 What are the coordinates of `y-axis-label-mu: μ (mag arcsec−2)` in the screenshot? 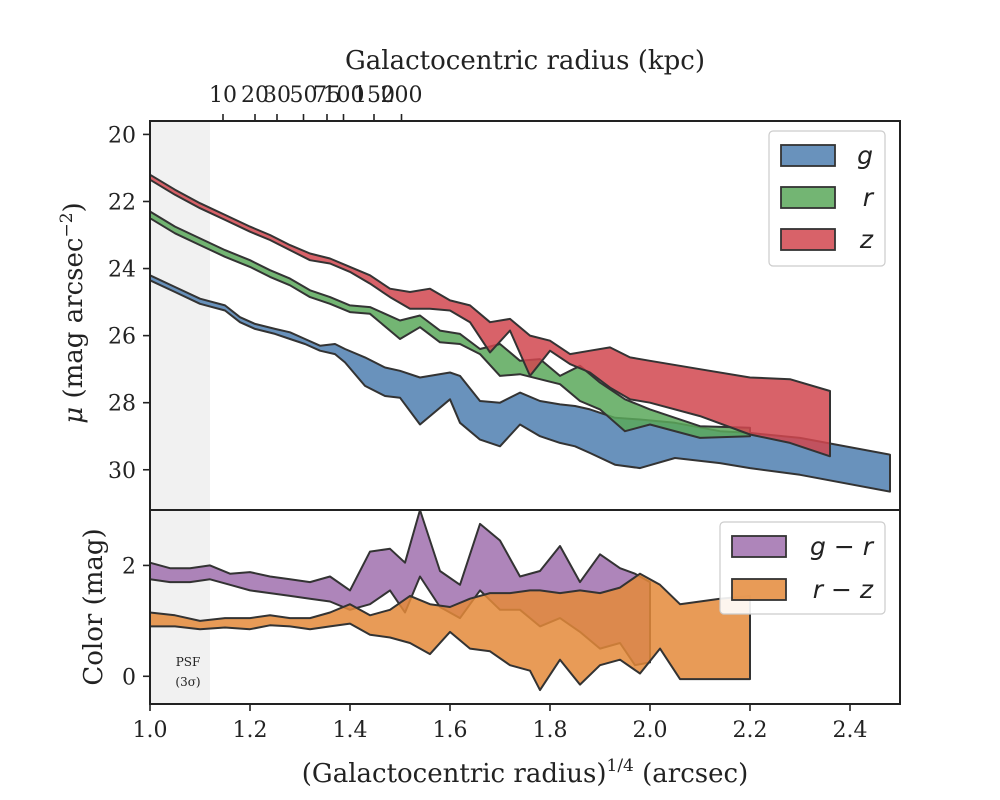 It's located at (73, 312).